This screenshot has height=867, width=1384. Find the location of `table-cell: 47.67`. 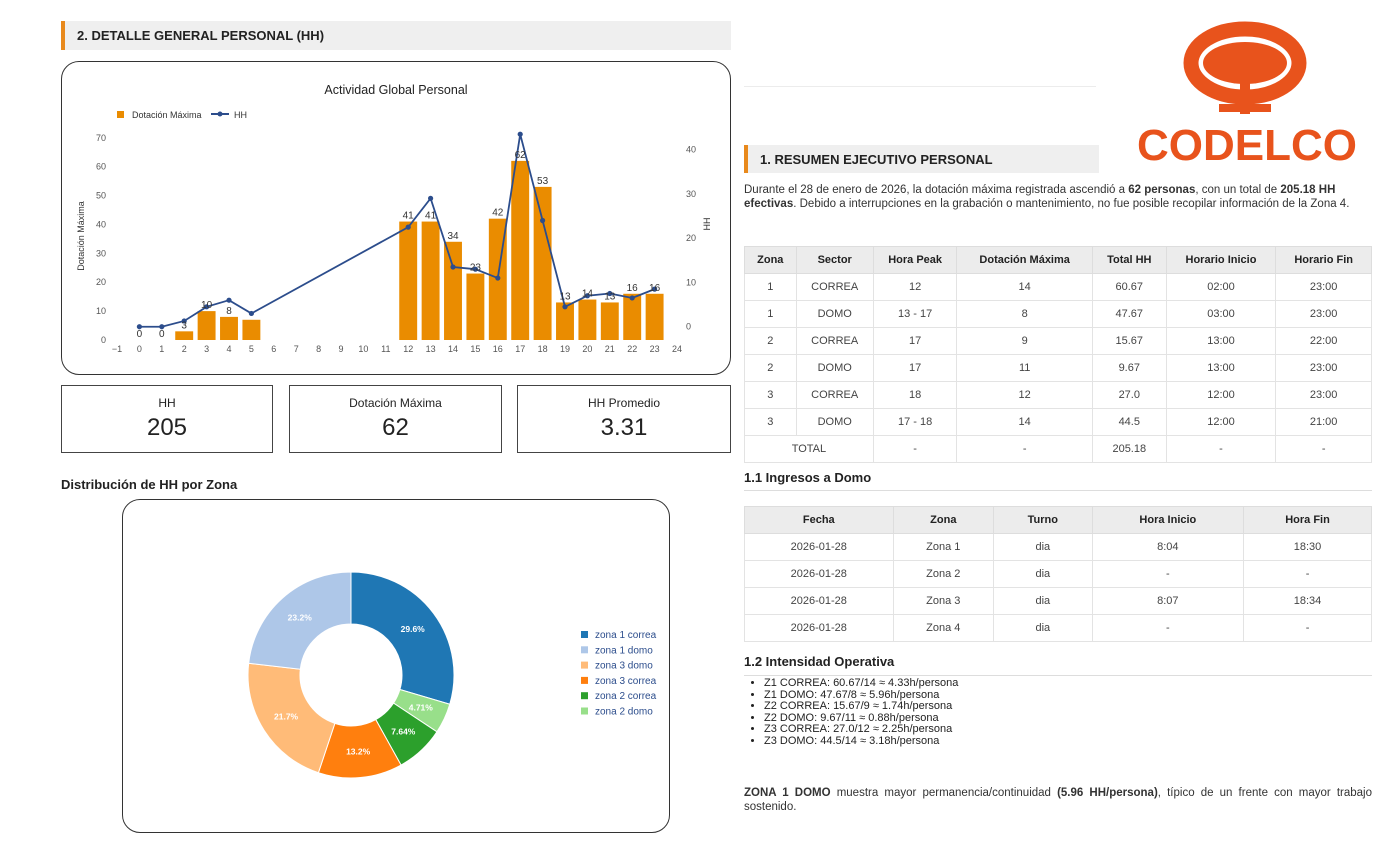

table-cell: 47.67 is located at coordinates (1129, 314).